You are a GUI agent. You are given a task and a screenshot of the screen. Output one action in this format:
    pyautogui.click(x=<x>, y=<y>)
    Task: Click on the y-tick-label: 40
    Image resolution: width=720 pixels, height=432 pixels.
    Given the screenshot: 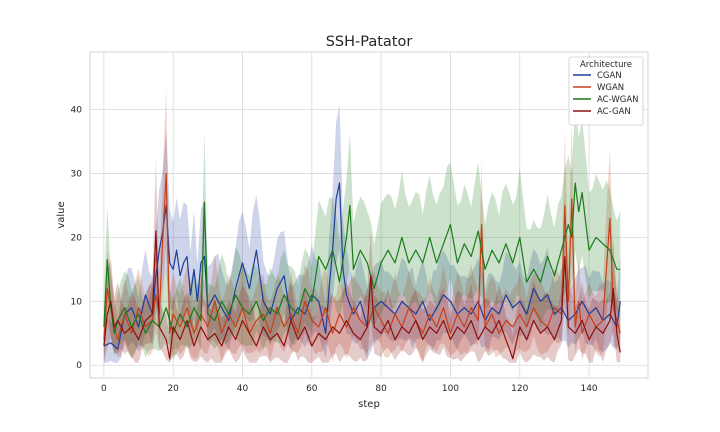 What is the action you would take?
    pyautogui.click(x=77, y=111)
    